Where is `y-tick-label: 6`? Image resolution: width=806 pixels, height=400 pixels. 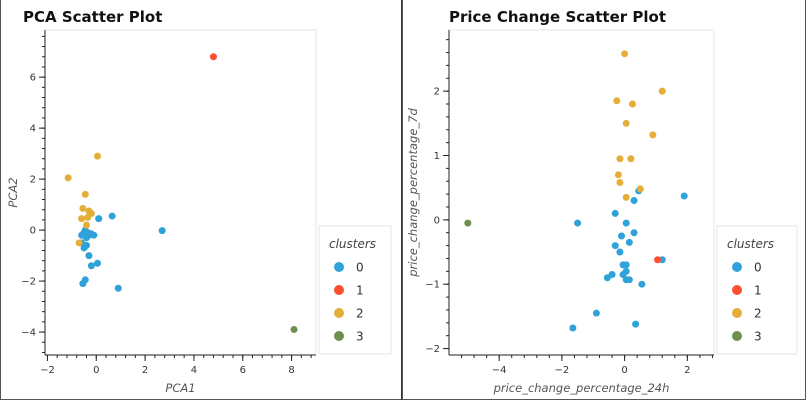 y-tick-label: 6 is located at coordinates (33, 78).